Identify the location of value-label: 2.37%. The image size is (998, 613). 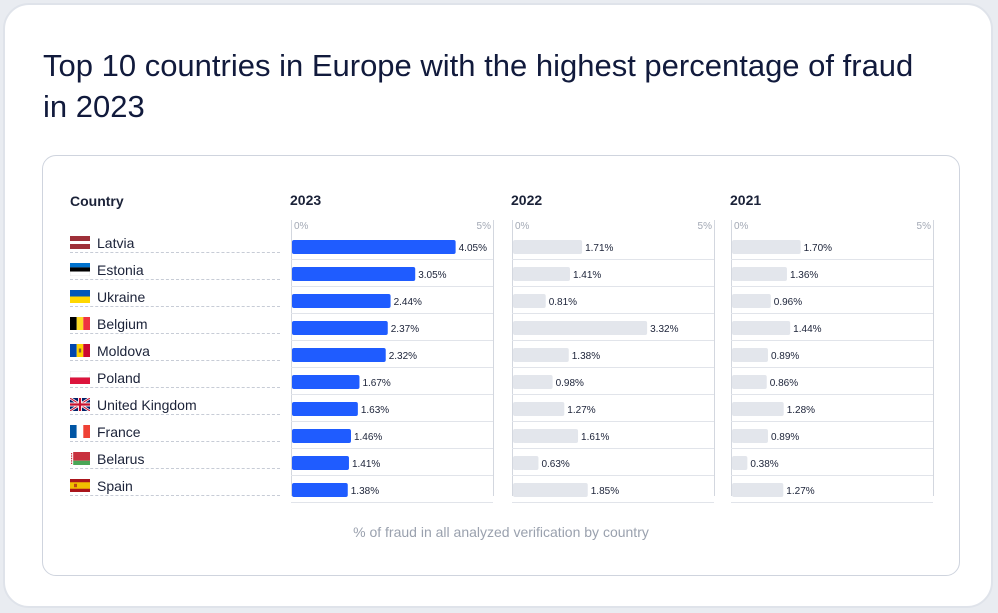
(405, 329).